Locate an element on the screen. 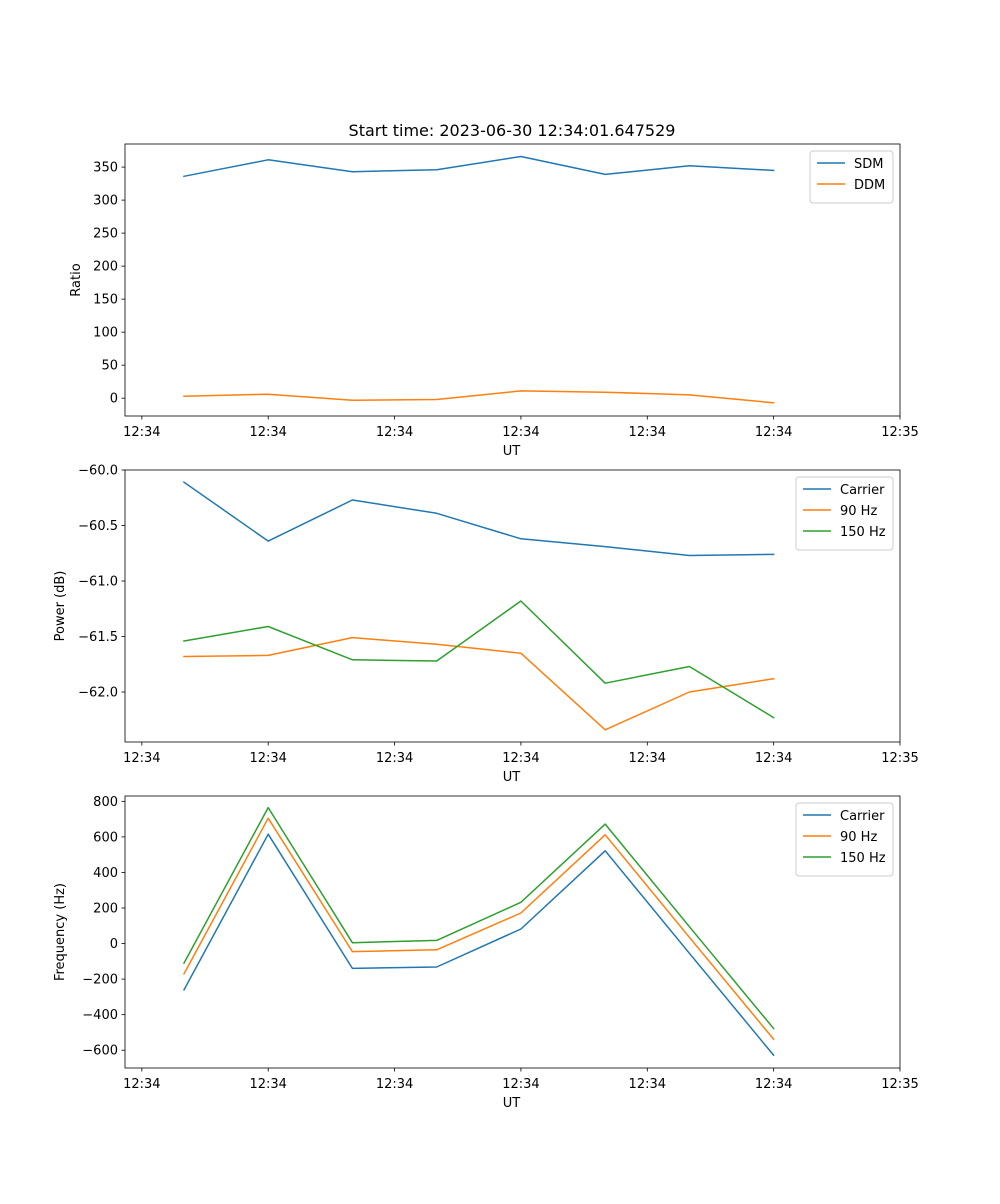 This screenshot has height=1204, width=1000. y-tick-label: 800 is located at coordinates (105, 802).